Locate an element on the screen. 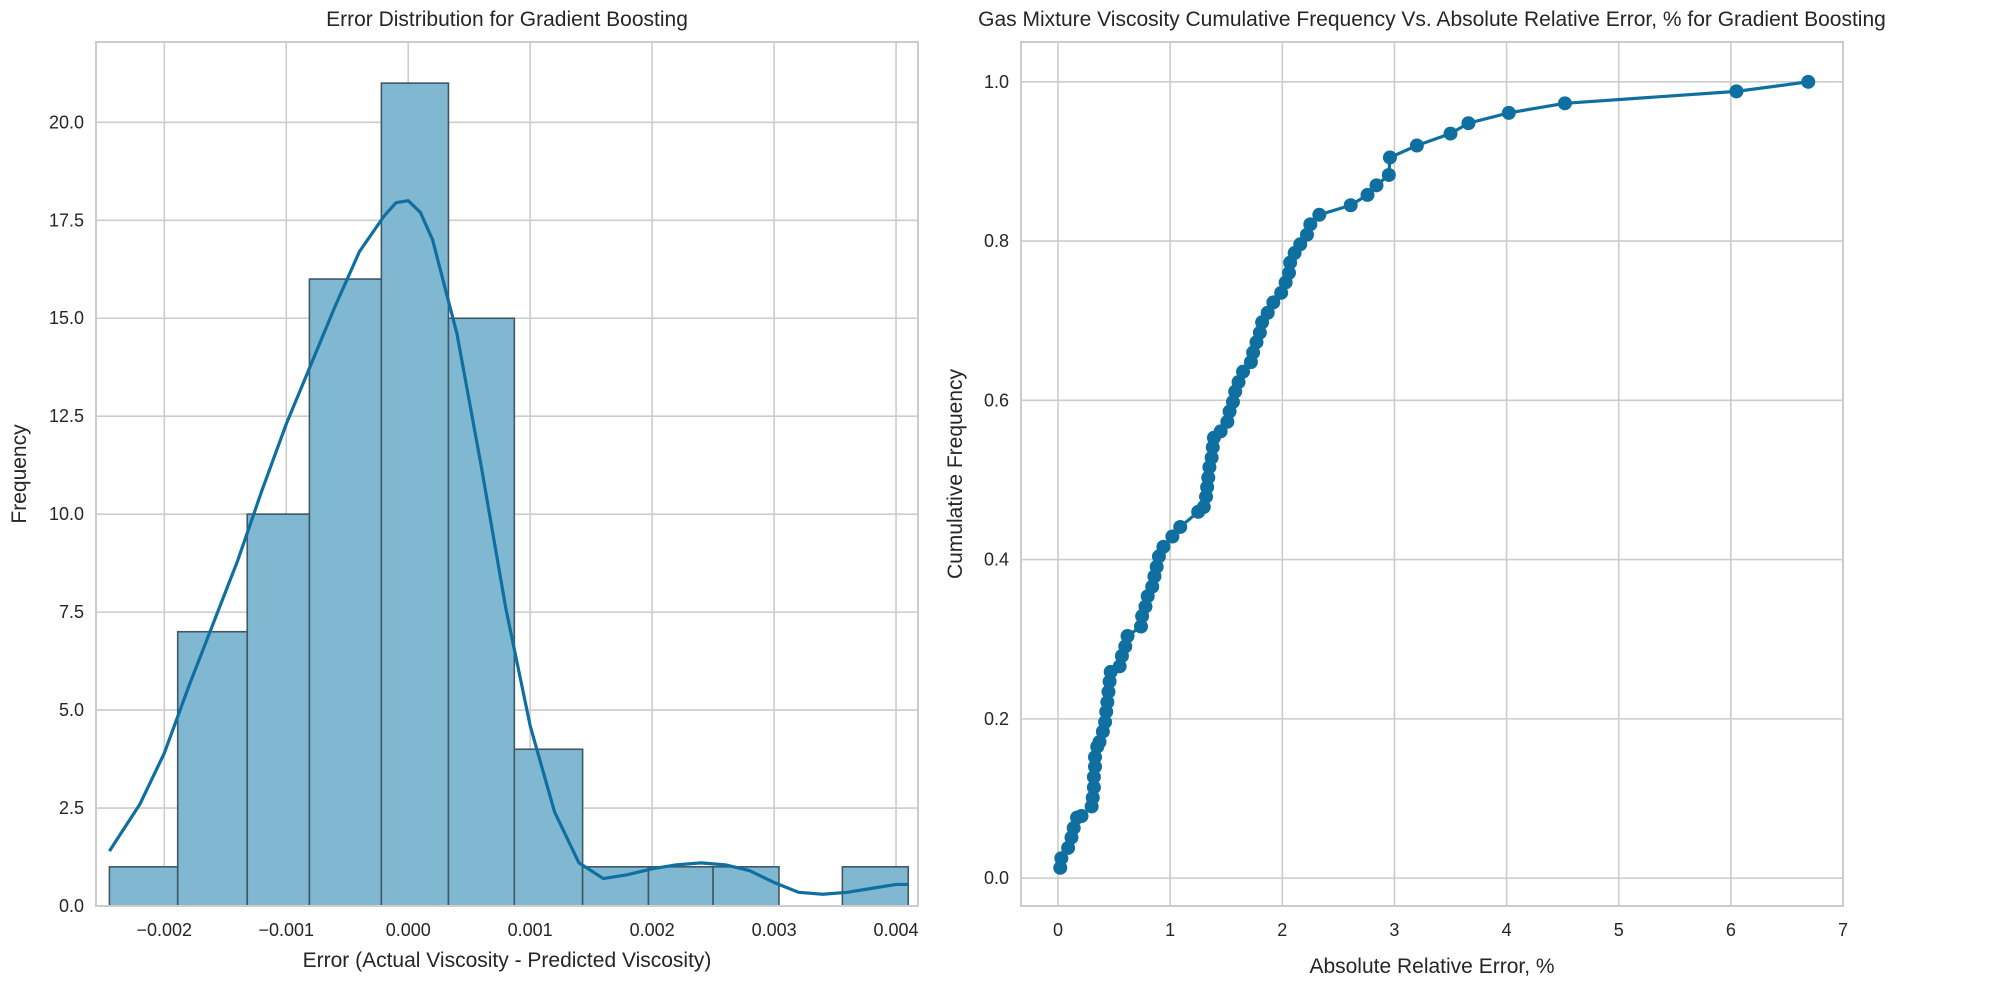 The height and width of the screenshot is (984, 2007). y-tick-label: 7.5 is located at coordinates (71, 612).